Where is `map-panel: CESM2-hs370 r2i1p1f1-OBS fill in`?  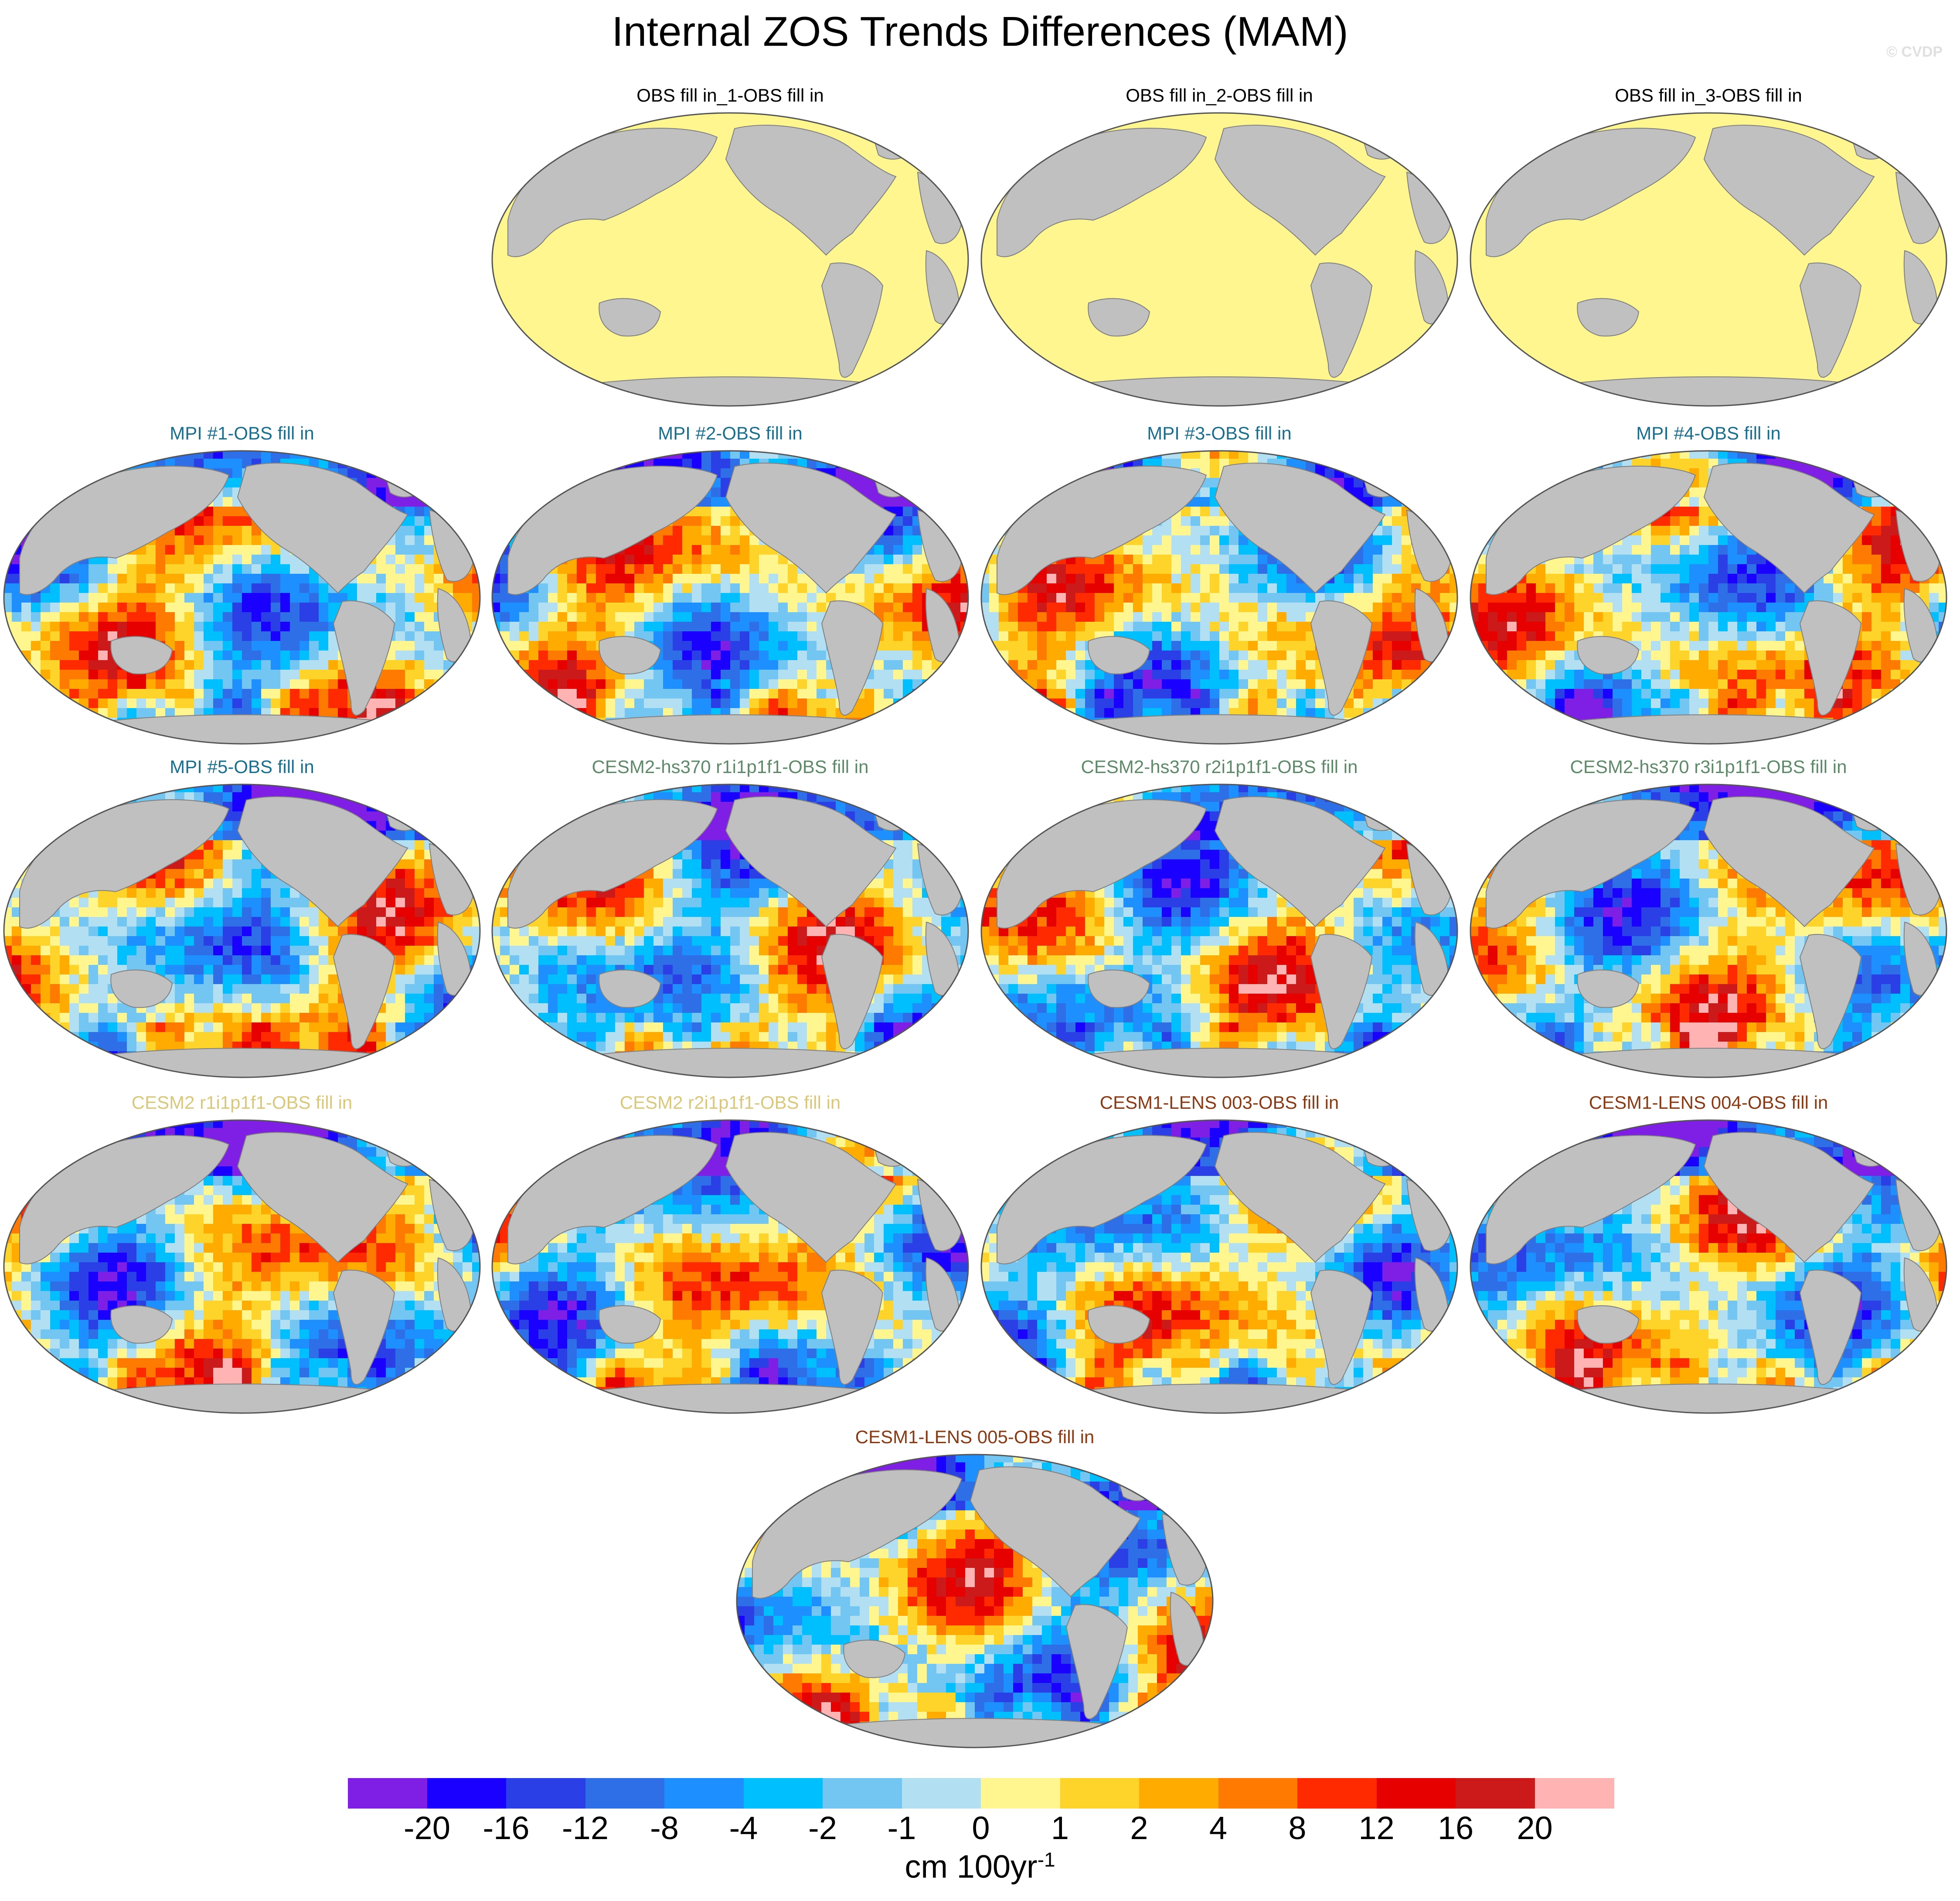 map-panel: CESM2-hs370 r2i1p1f1-OBS fill in is located at coordinates (1219, 917).